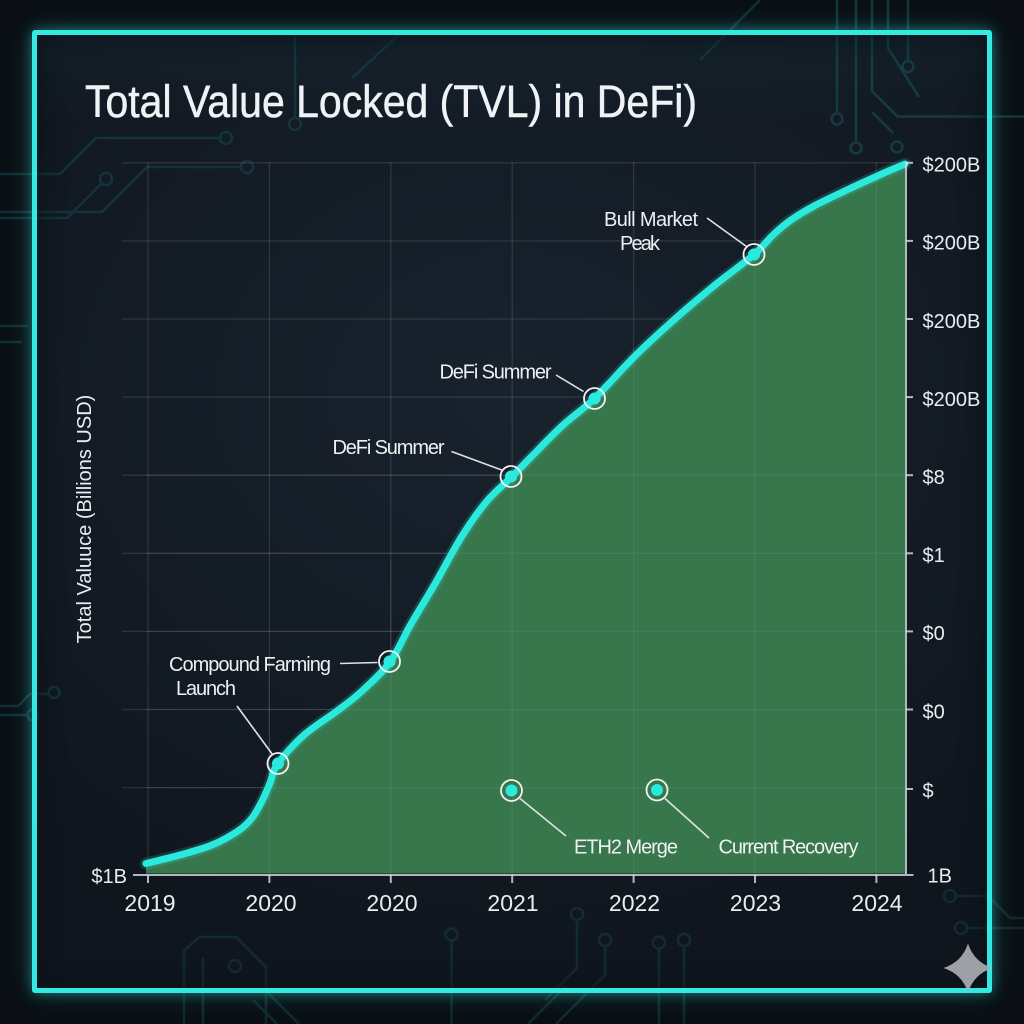  I want to click on svg-text: 2021, so click(512, 903).